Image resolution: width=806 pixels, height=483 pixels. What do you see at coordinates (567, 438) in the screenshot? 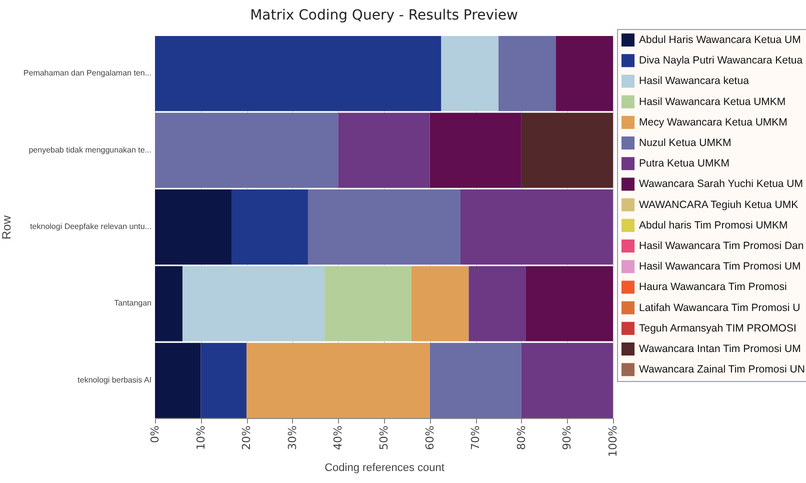
I see `x-tick-label: 90%` at bounding box center [567, 438].